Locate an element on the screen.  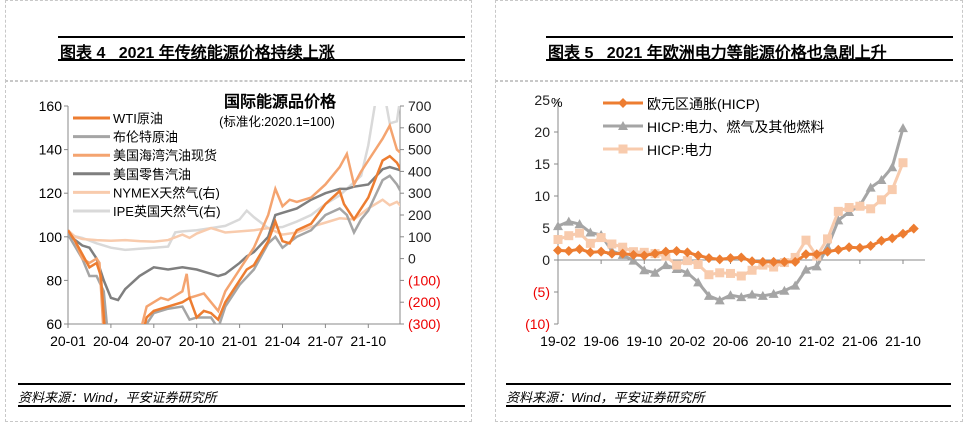
y2-tick-label: 300 is located at coordinates (420, 193).